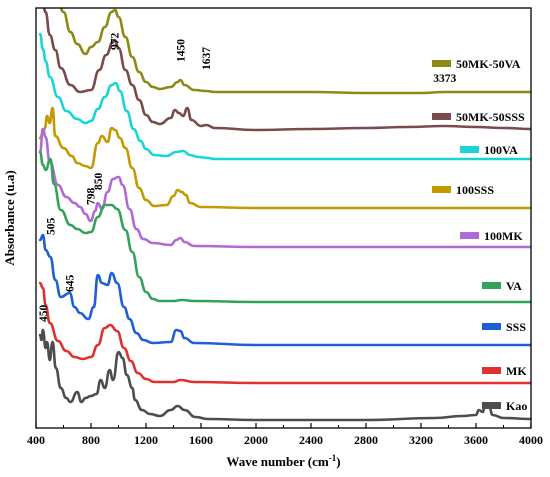 This screenshot has height=477, width=550. I want to click on legend-label: 50MK-50SSS, so click(490, 117).